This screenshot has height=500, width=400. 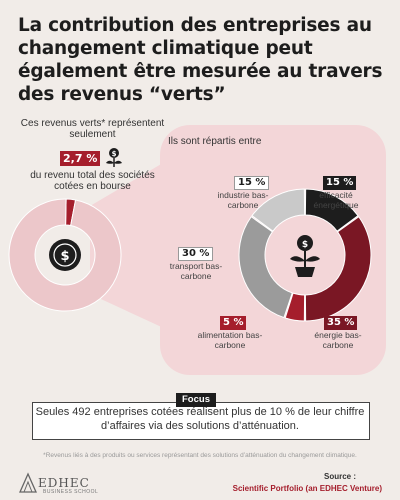 I want to click on panel-title: Ils sont répartis entre, so click(x=215, y=141).